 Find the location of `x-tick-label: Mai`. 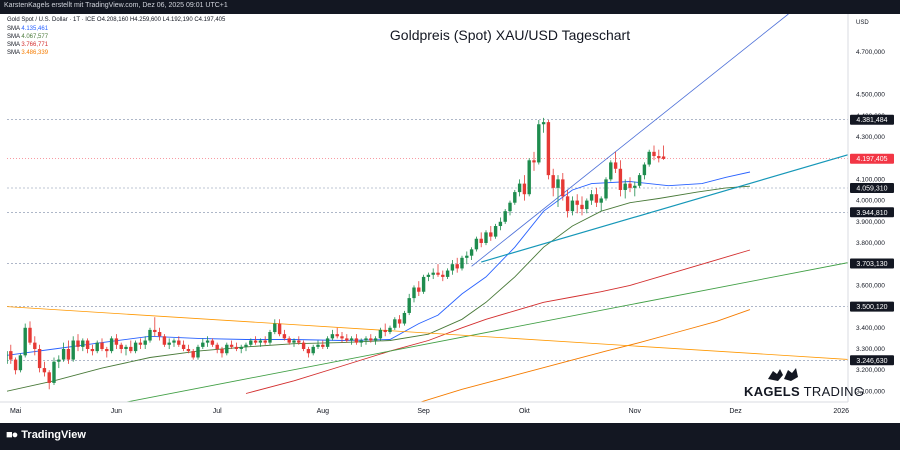

x-tick-label: Mai is located at coordinates (16, 411).